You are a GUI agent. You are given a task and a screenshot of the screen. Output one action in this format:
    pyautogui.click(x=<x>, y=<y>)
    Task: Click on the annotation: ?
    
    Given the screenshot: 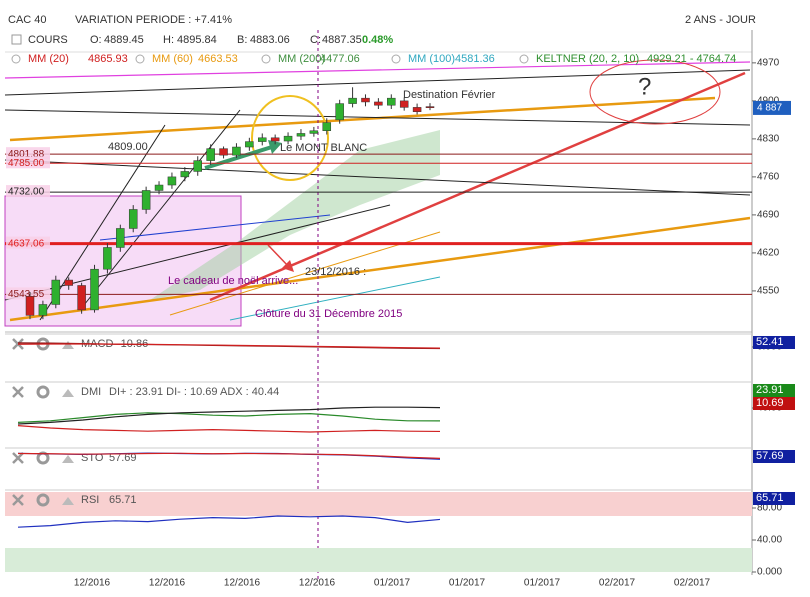 What is the action you would take?
    pyautogui.click(x=644, y=86)
    